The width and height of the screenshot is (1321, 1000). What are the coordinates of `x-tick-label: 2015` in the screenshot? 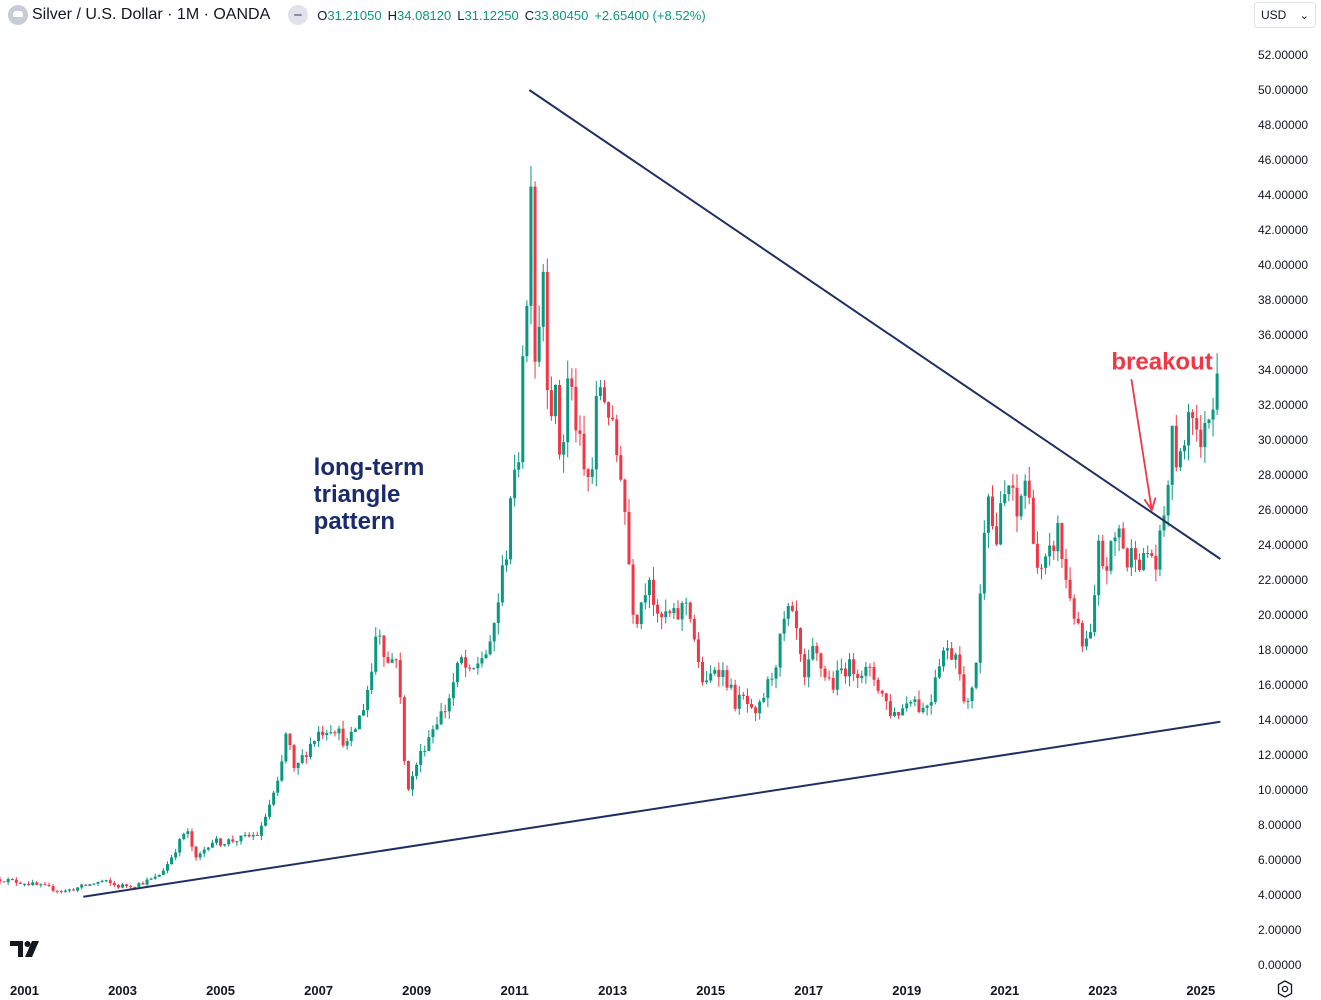 It's located at (710, 990).